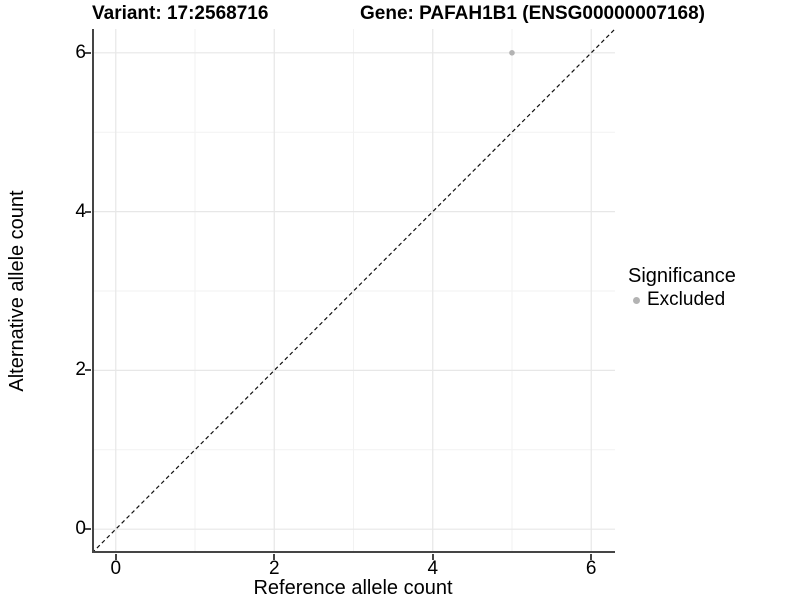 The image size is (800, 600). What do you see at coordinates (116, 568) in the screenshot?
I see `x-tick-label: 0` at bounding box center [116, 568].